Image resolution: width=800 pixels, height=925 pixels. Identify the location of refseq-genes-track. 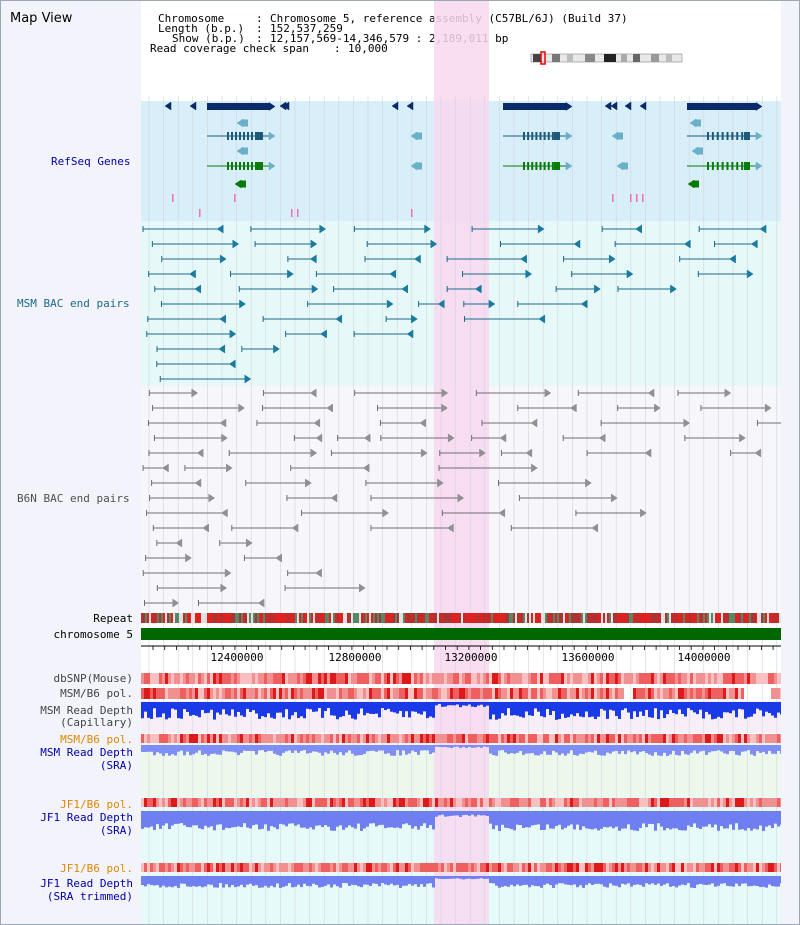
(463, 159).